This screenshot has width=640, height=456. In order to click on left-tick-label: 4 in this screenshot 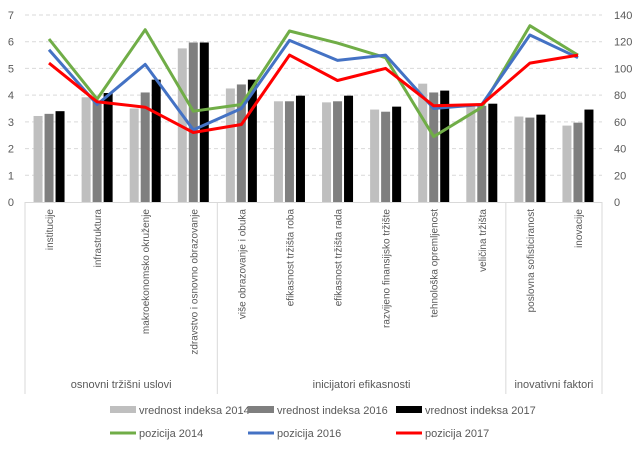, I will do `click(11, 96)`.